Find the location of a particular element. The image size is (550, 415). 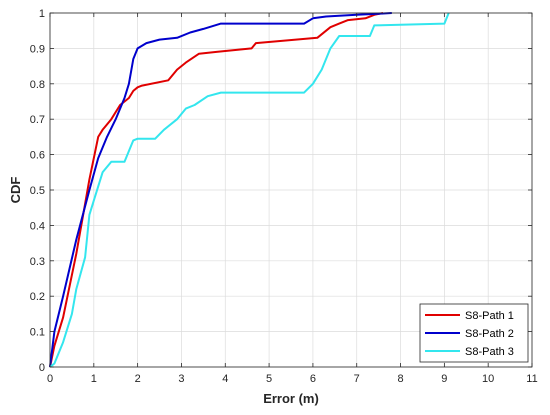

y-tick-label: 0.9 is located at coordinates (37, 49).